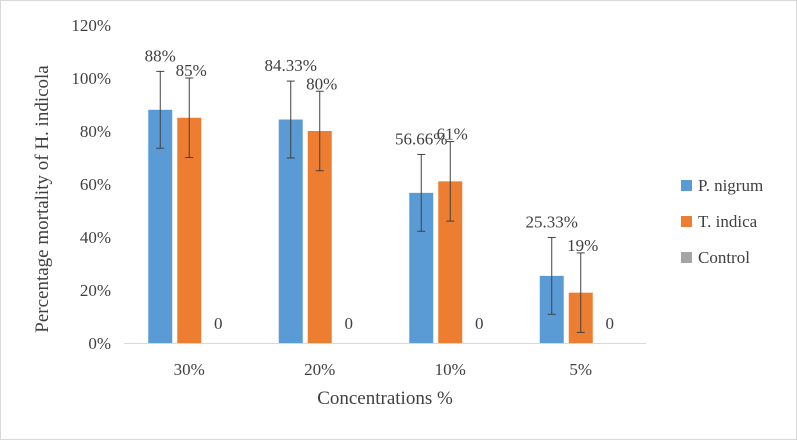 This screenshot has height=444, width=797. I want to click on data-label: 19%, so click(582, 245).